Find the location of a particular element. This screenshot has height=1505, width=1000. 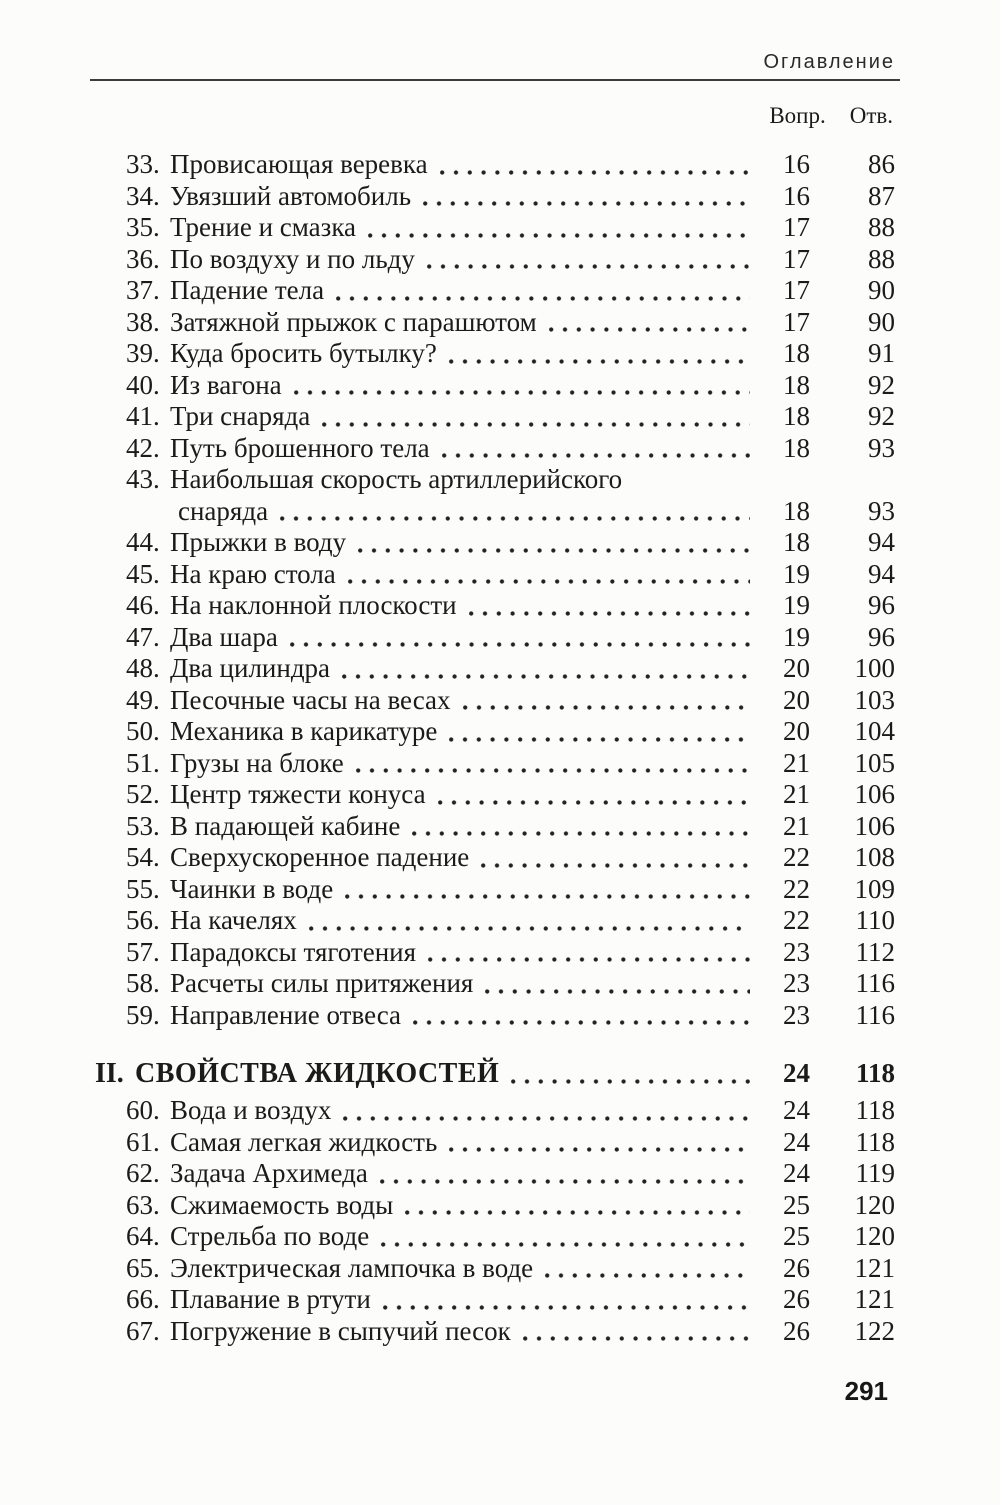

entry-number: 47. is located at coordinates (143, 636).